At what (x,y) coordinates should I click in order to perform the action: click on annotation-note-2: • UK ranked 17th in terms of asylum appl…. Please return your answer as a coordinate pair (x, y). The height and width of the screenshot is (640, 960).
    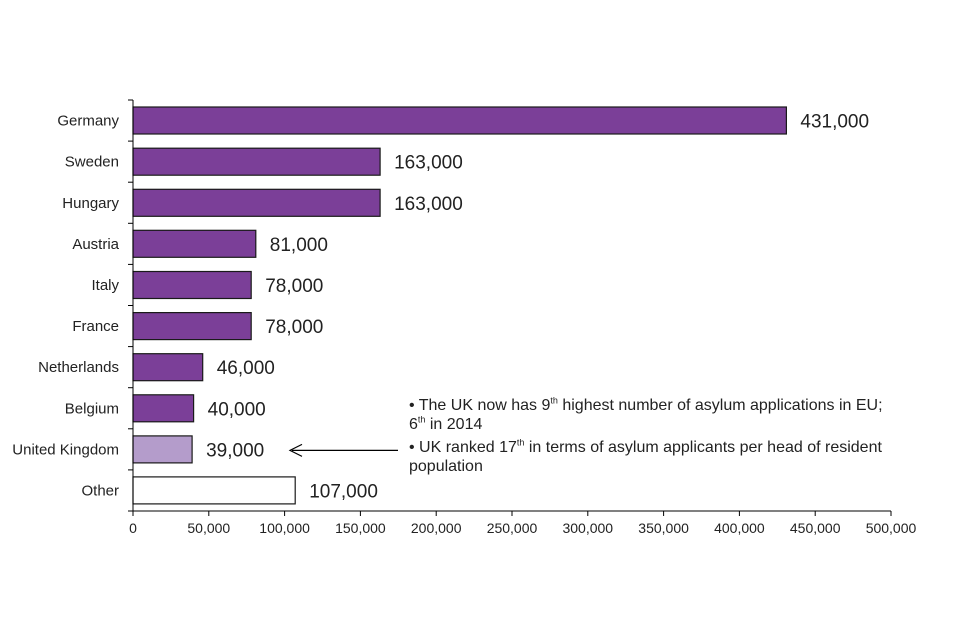
    Looking at the image, I should click on (684, 457).